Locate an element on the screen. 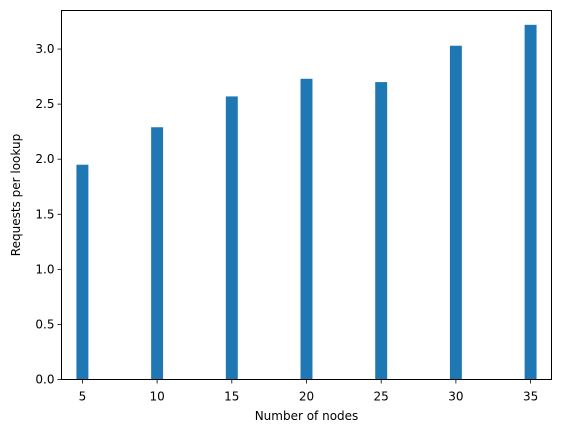 This screenshot has height=432, width=567. x-tick-label: 15 is located at coordinates (231, 397).